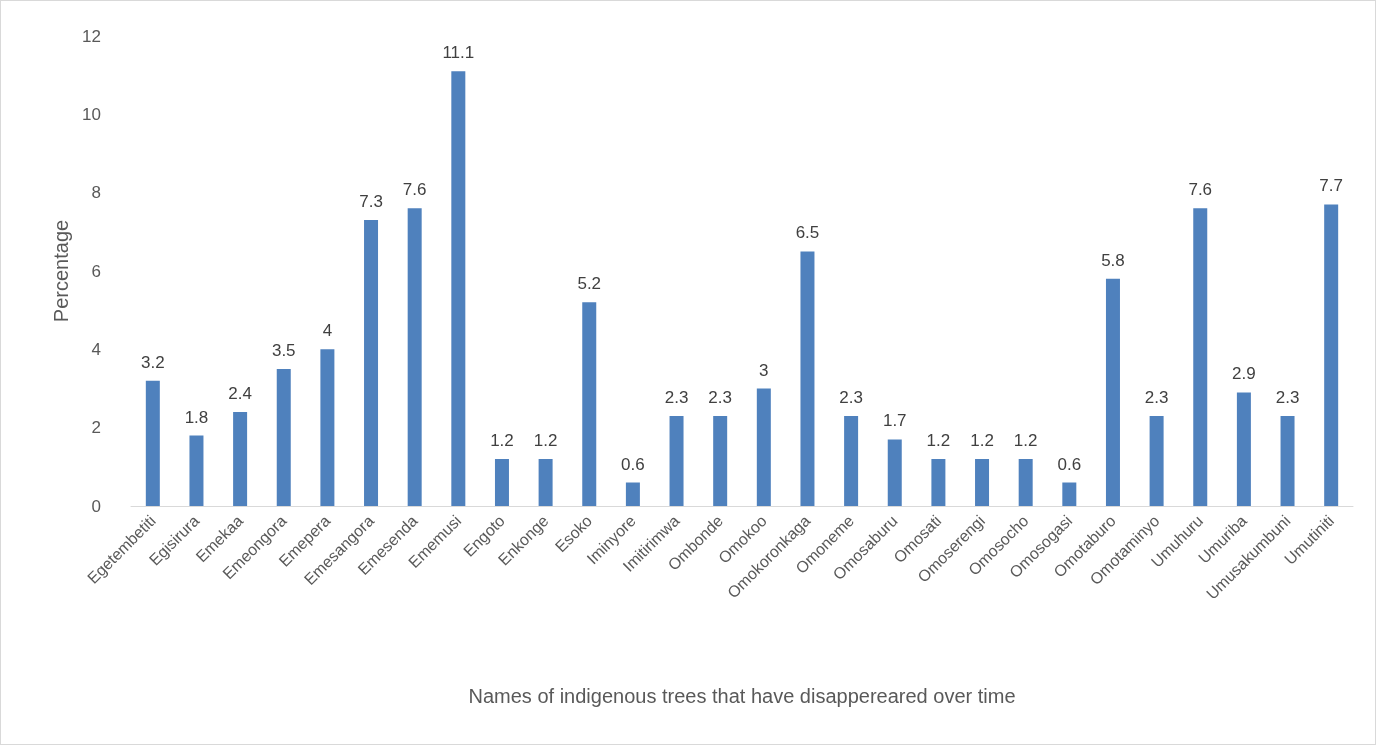  I want to click on x-axis-title: Names of indigenous trees that have disappereared over time, so click(742, 696).